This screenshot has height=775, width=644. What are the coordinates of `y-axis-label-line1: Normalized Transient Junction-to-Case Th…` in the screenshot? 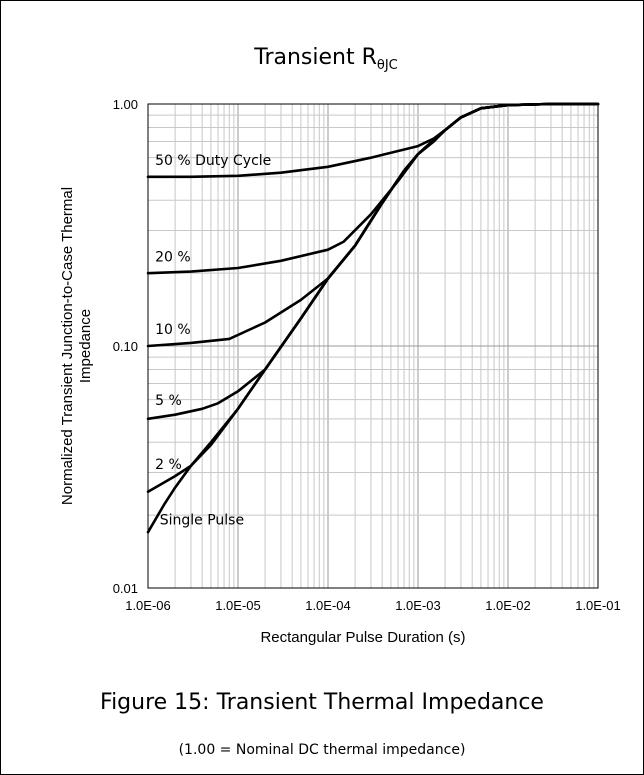 It's located at (67, 346).